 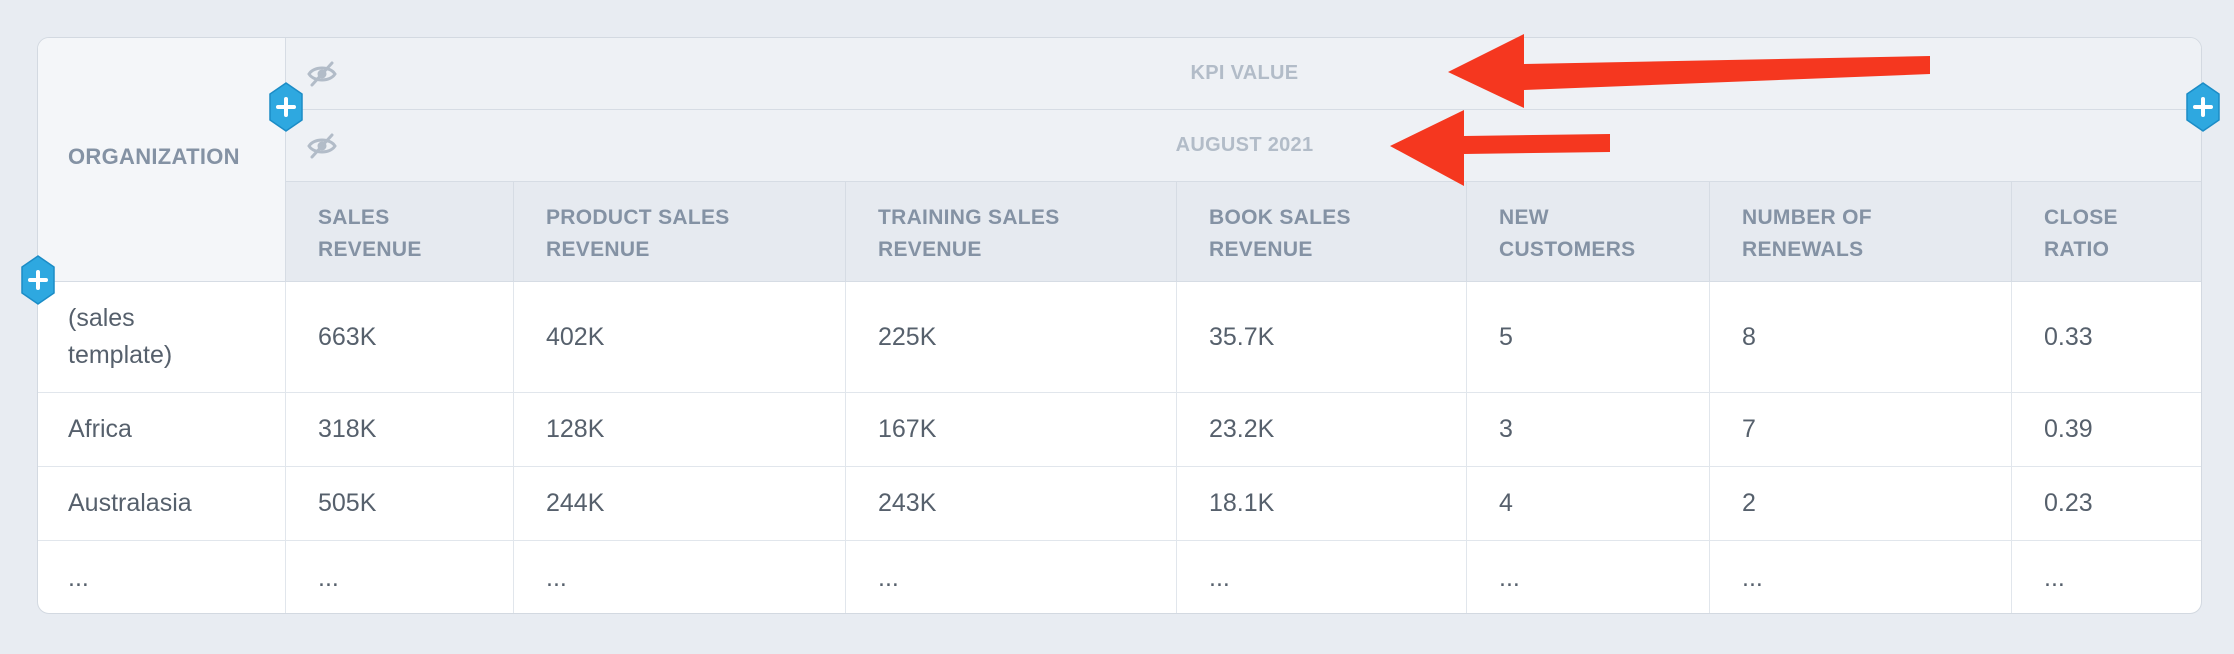 What do you see at coordinates (575, 336) in the screenshot?
I see `kpi-value: 402K` at bounding box center [575, 336].